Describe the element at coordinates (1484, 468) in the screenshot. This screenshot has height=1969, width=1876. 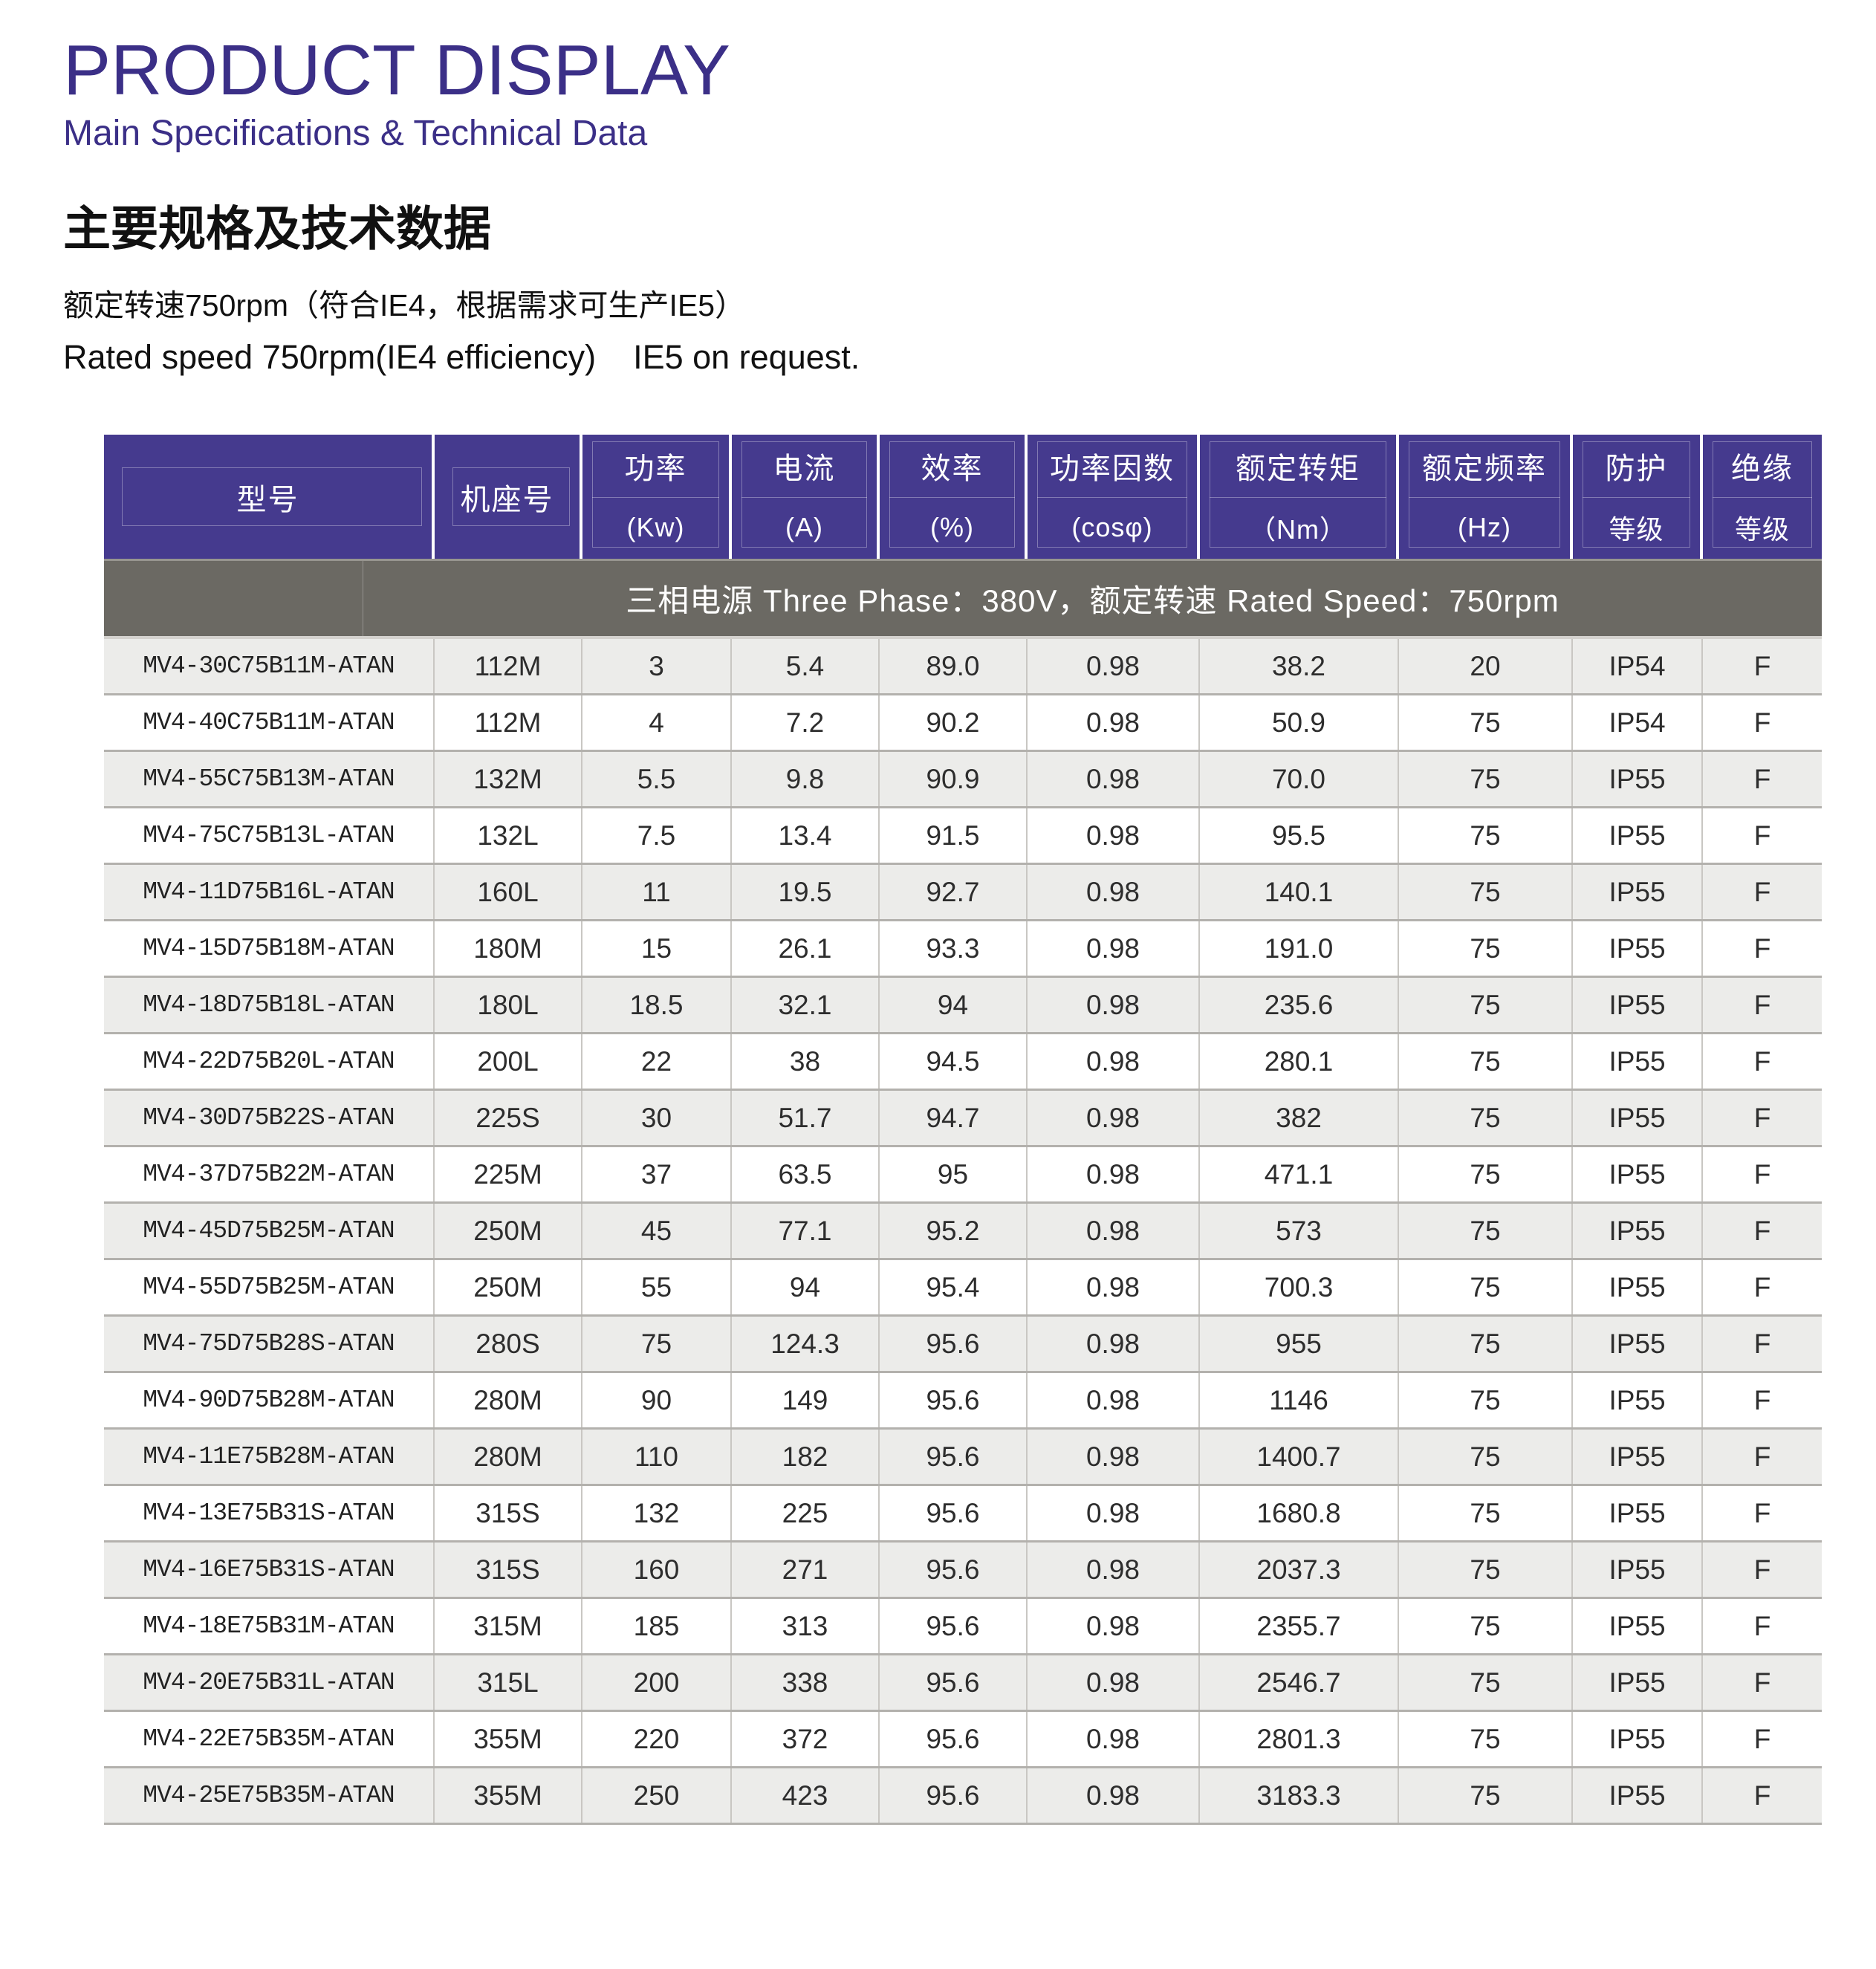
I see `column-header-label: 额定频率` at that location.